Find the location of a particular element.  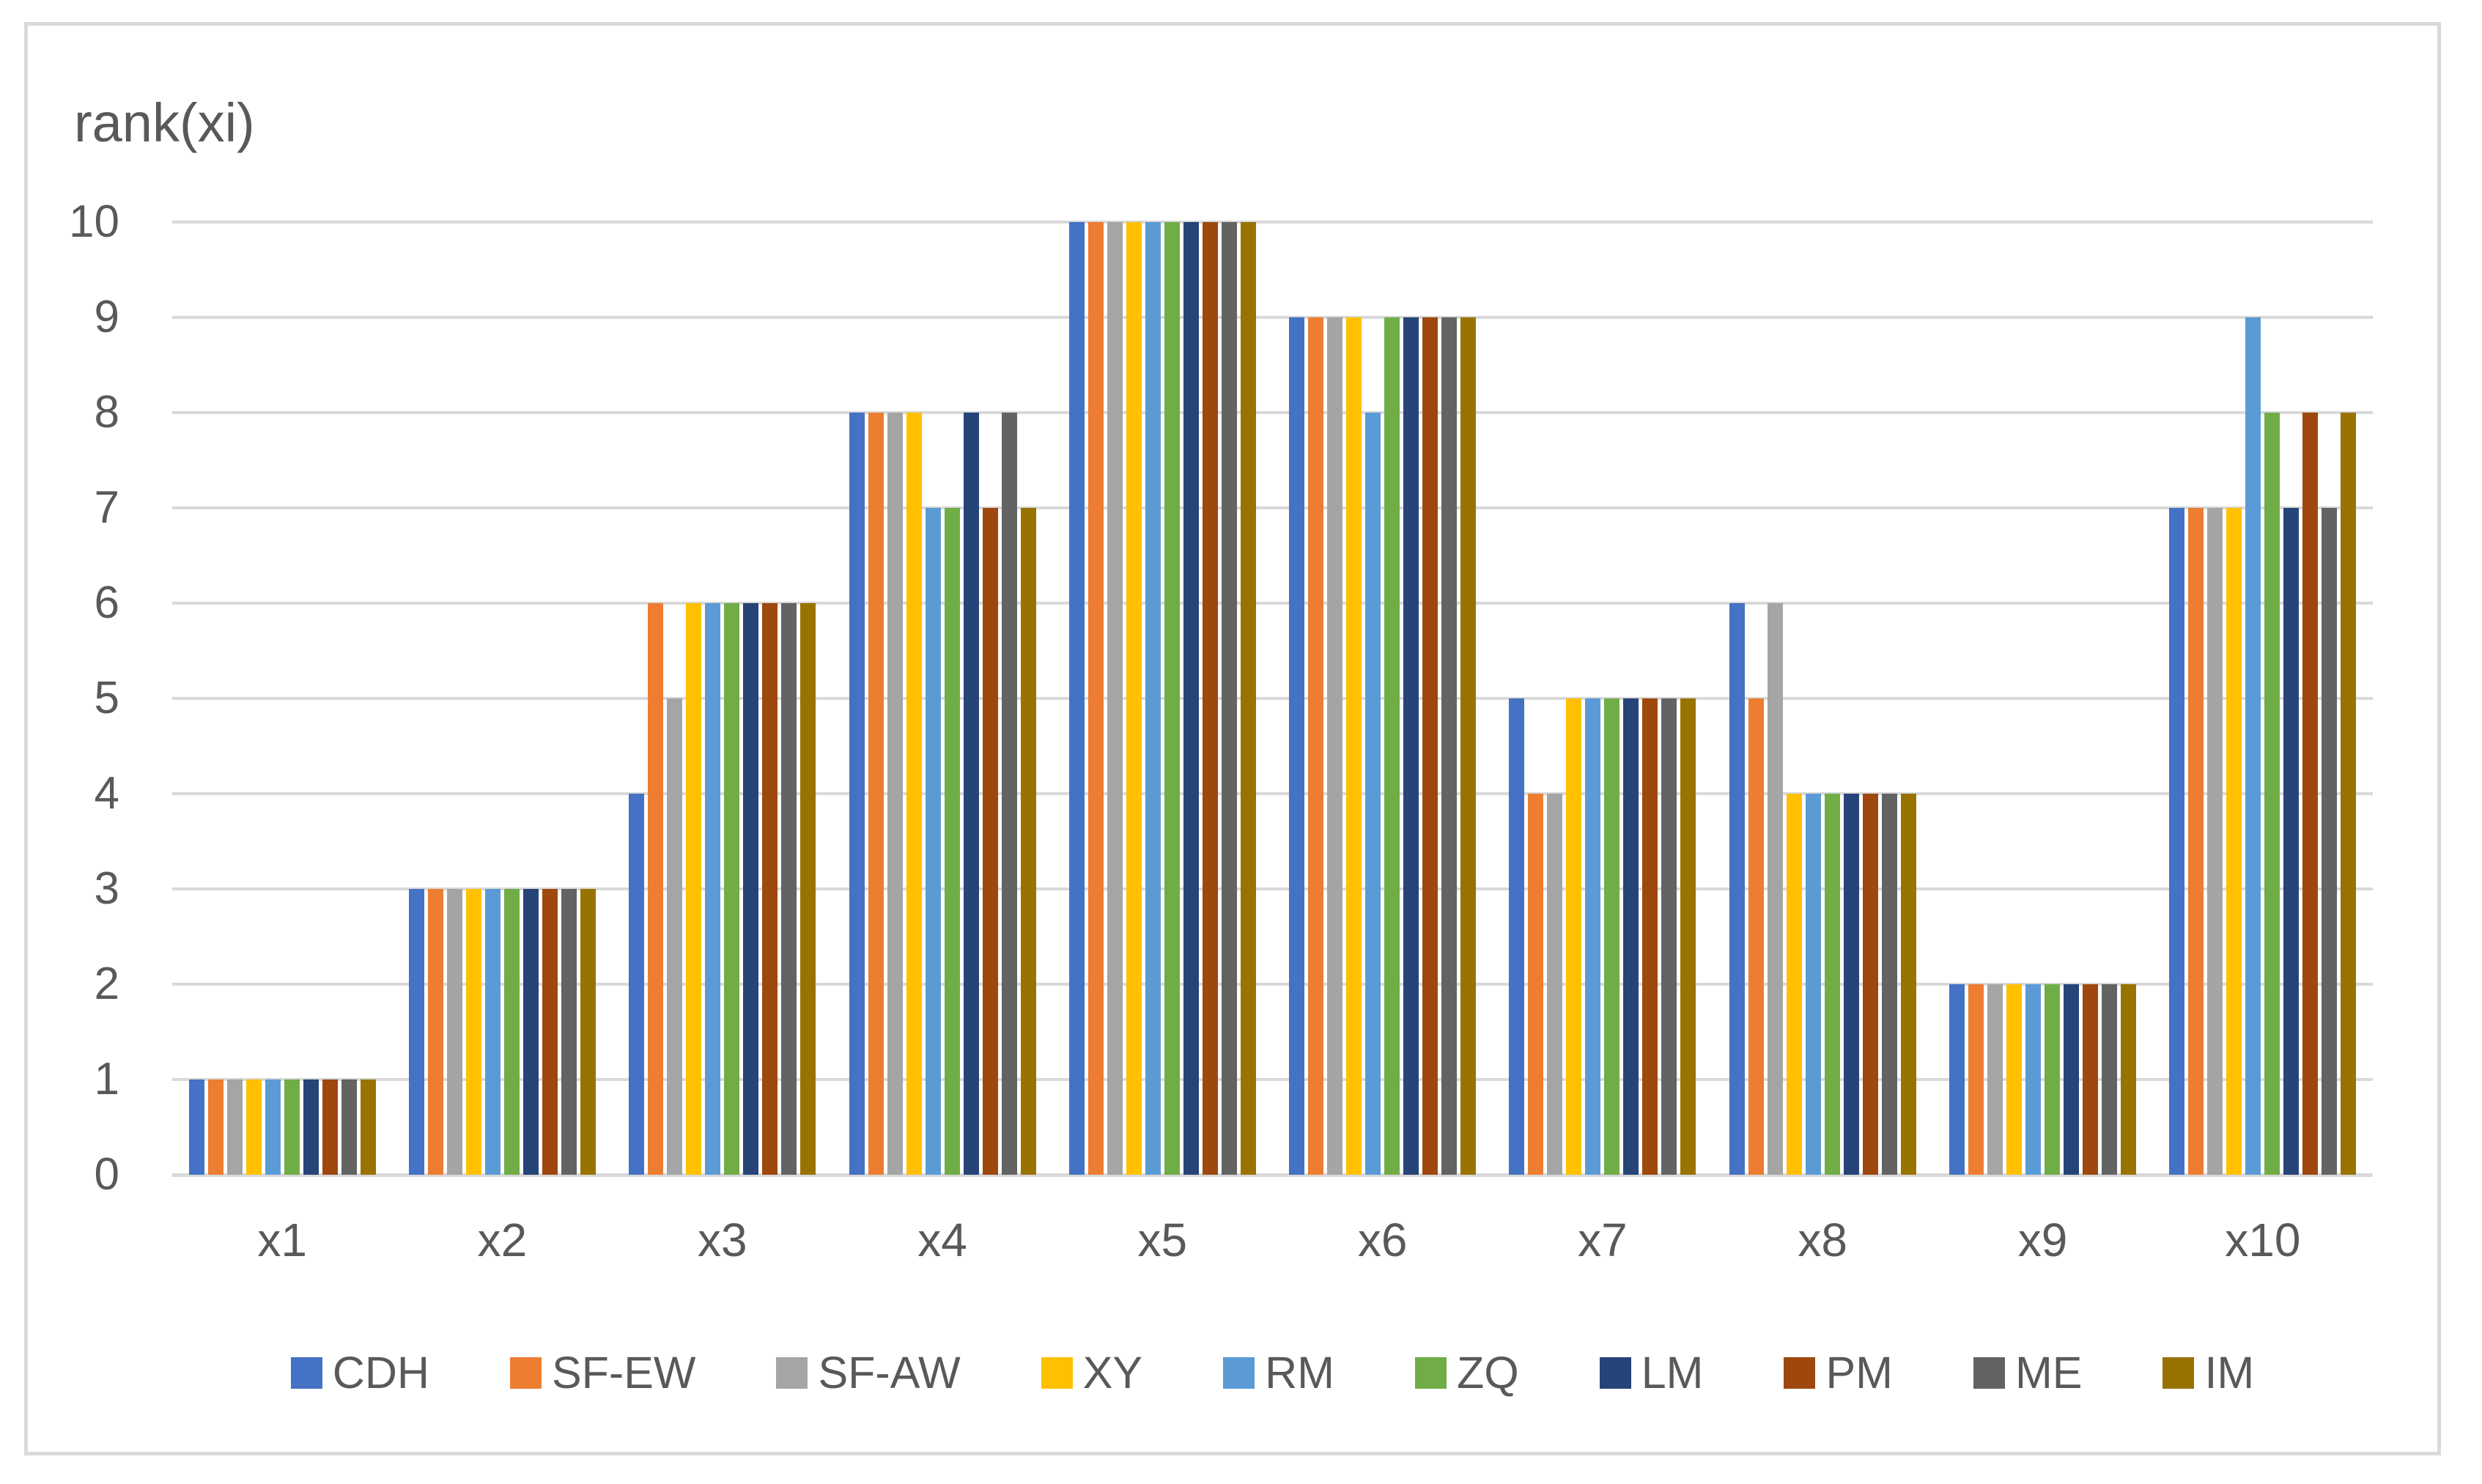

legend-label-CDH: CDH is located at coordinates (380, 1373).